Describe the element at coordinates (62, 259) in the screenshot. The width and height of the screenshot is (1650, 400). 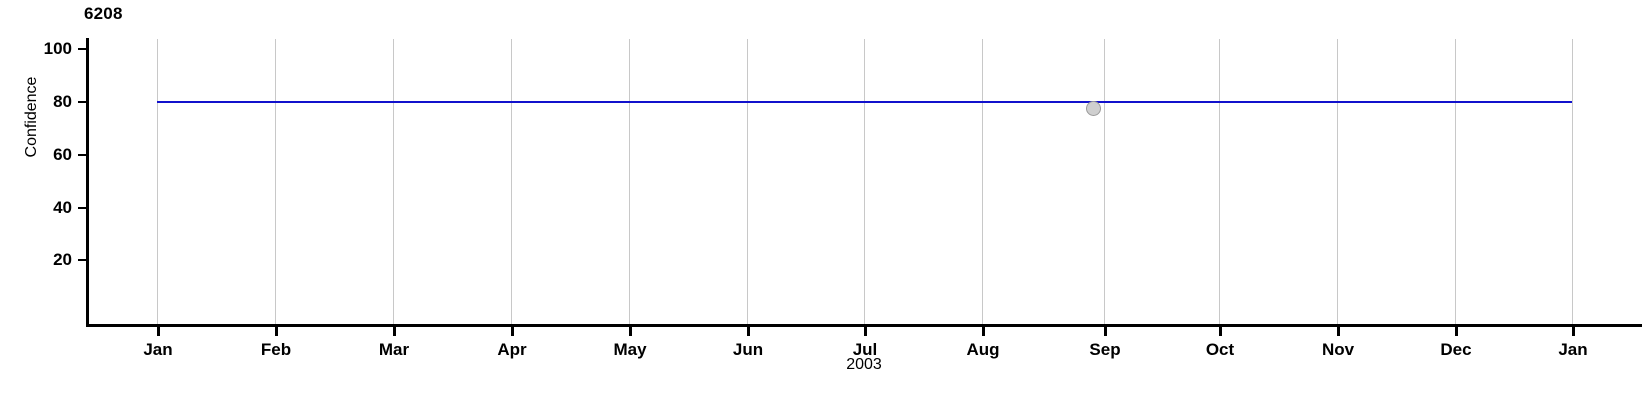
I see `y-tick-label: 20` at that location.